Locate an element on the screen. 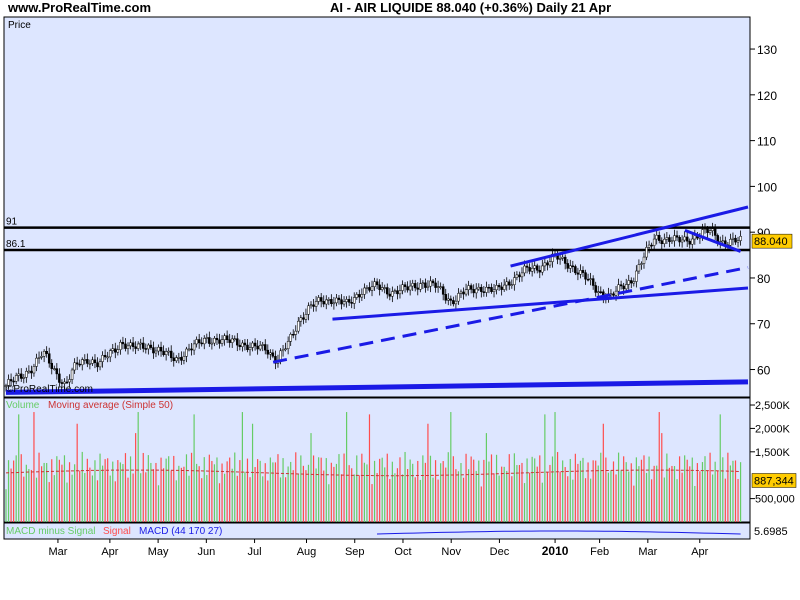 The image size is (800, 600). volume-legend-volume: Volume is located at coordinates (23, 405).